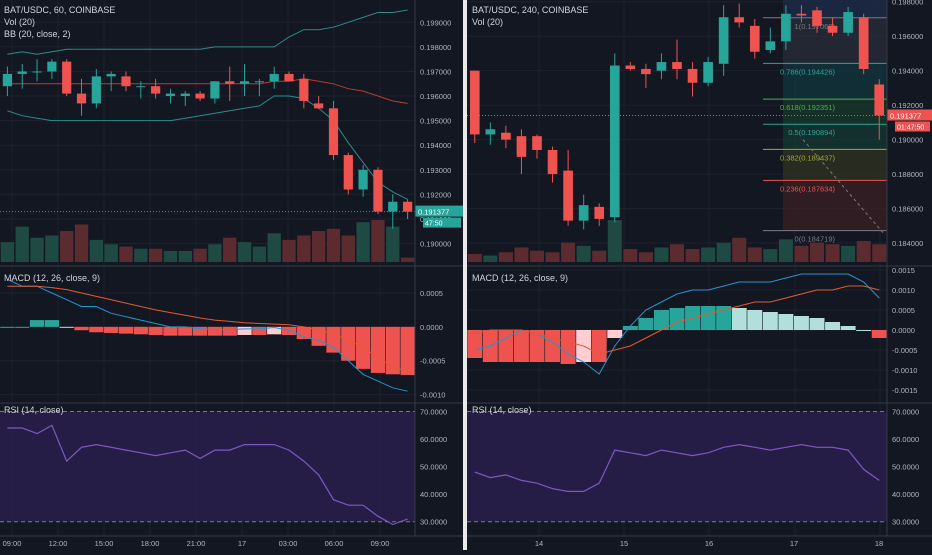 This screenshot has height=555, width=932. I want to click on right-price-tick-label: 0.194000, so click(907, 71).